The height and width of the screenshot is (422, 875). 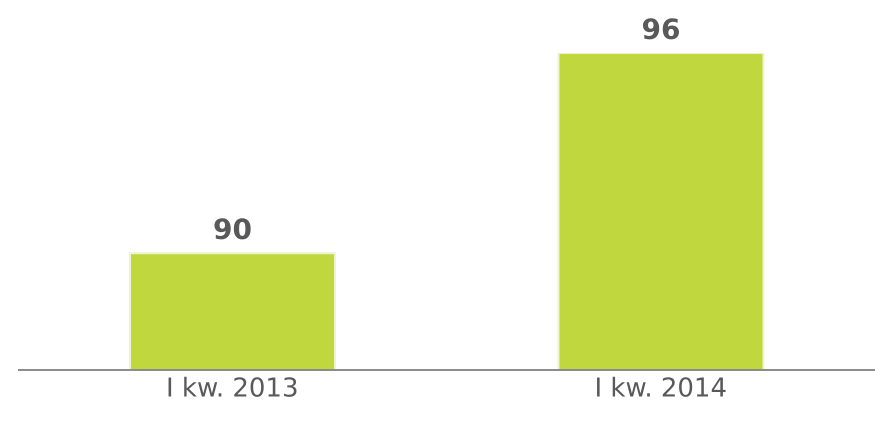 I want to click on x-tick-label: I kw. 2014, so click(x=661, y=388).